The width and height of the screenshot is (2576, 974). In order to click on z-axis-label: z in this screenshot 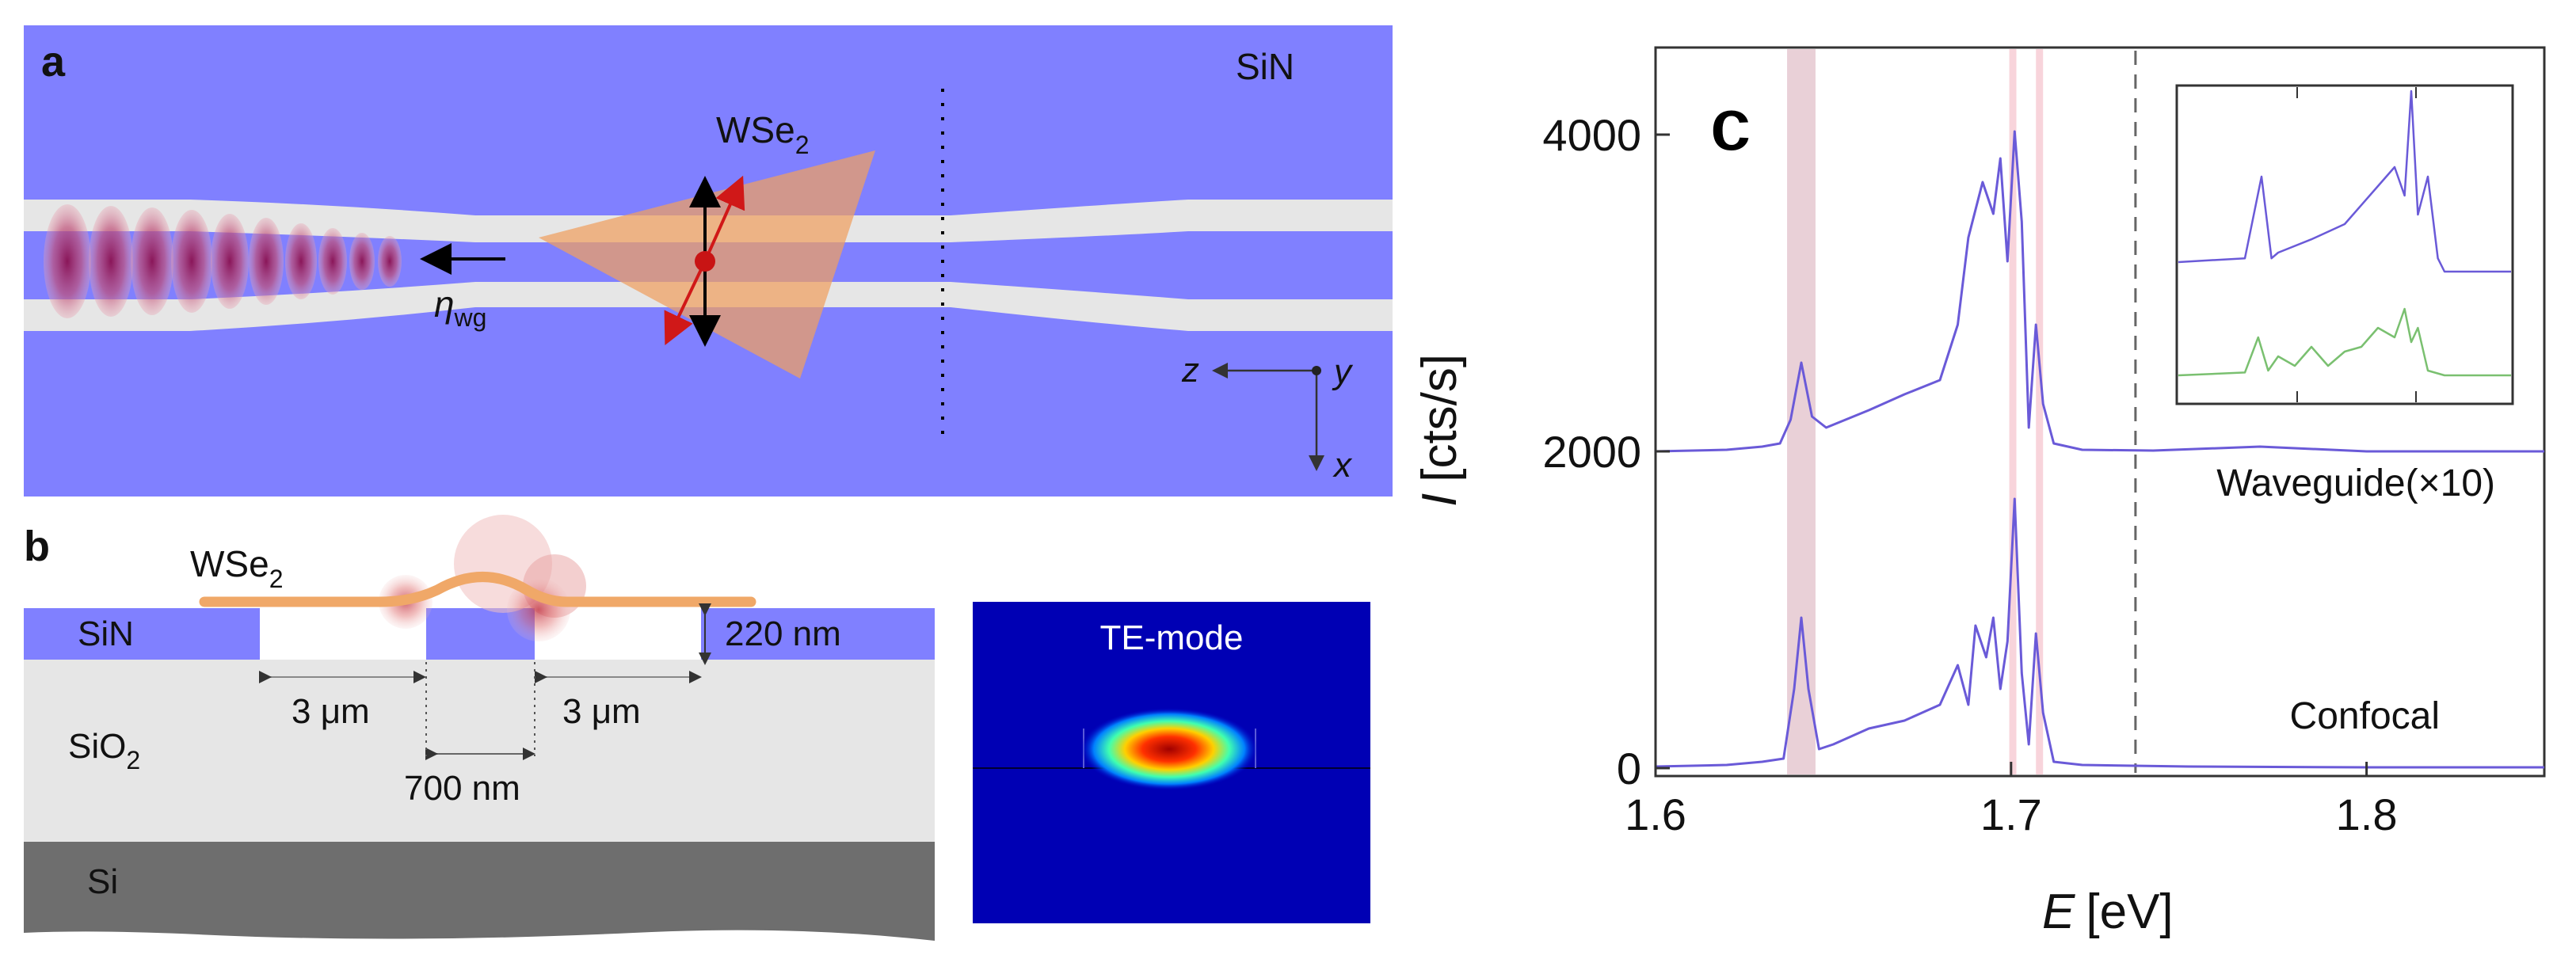, I will do `click(1190, 370)`.